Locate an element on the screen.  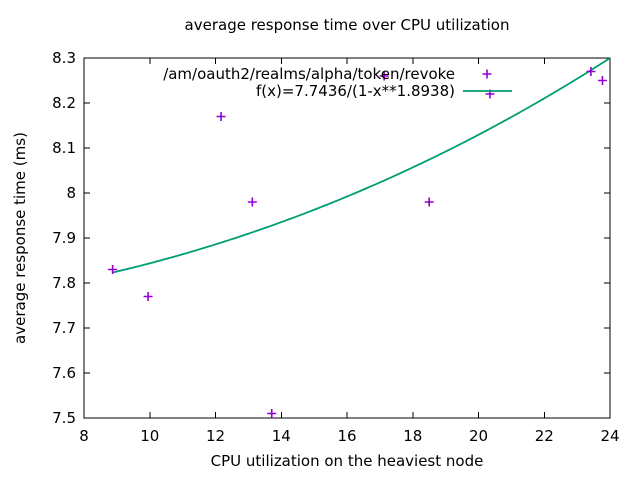
x-tick-label: 10 is located at coordinates (149, 436).